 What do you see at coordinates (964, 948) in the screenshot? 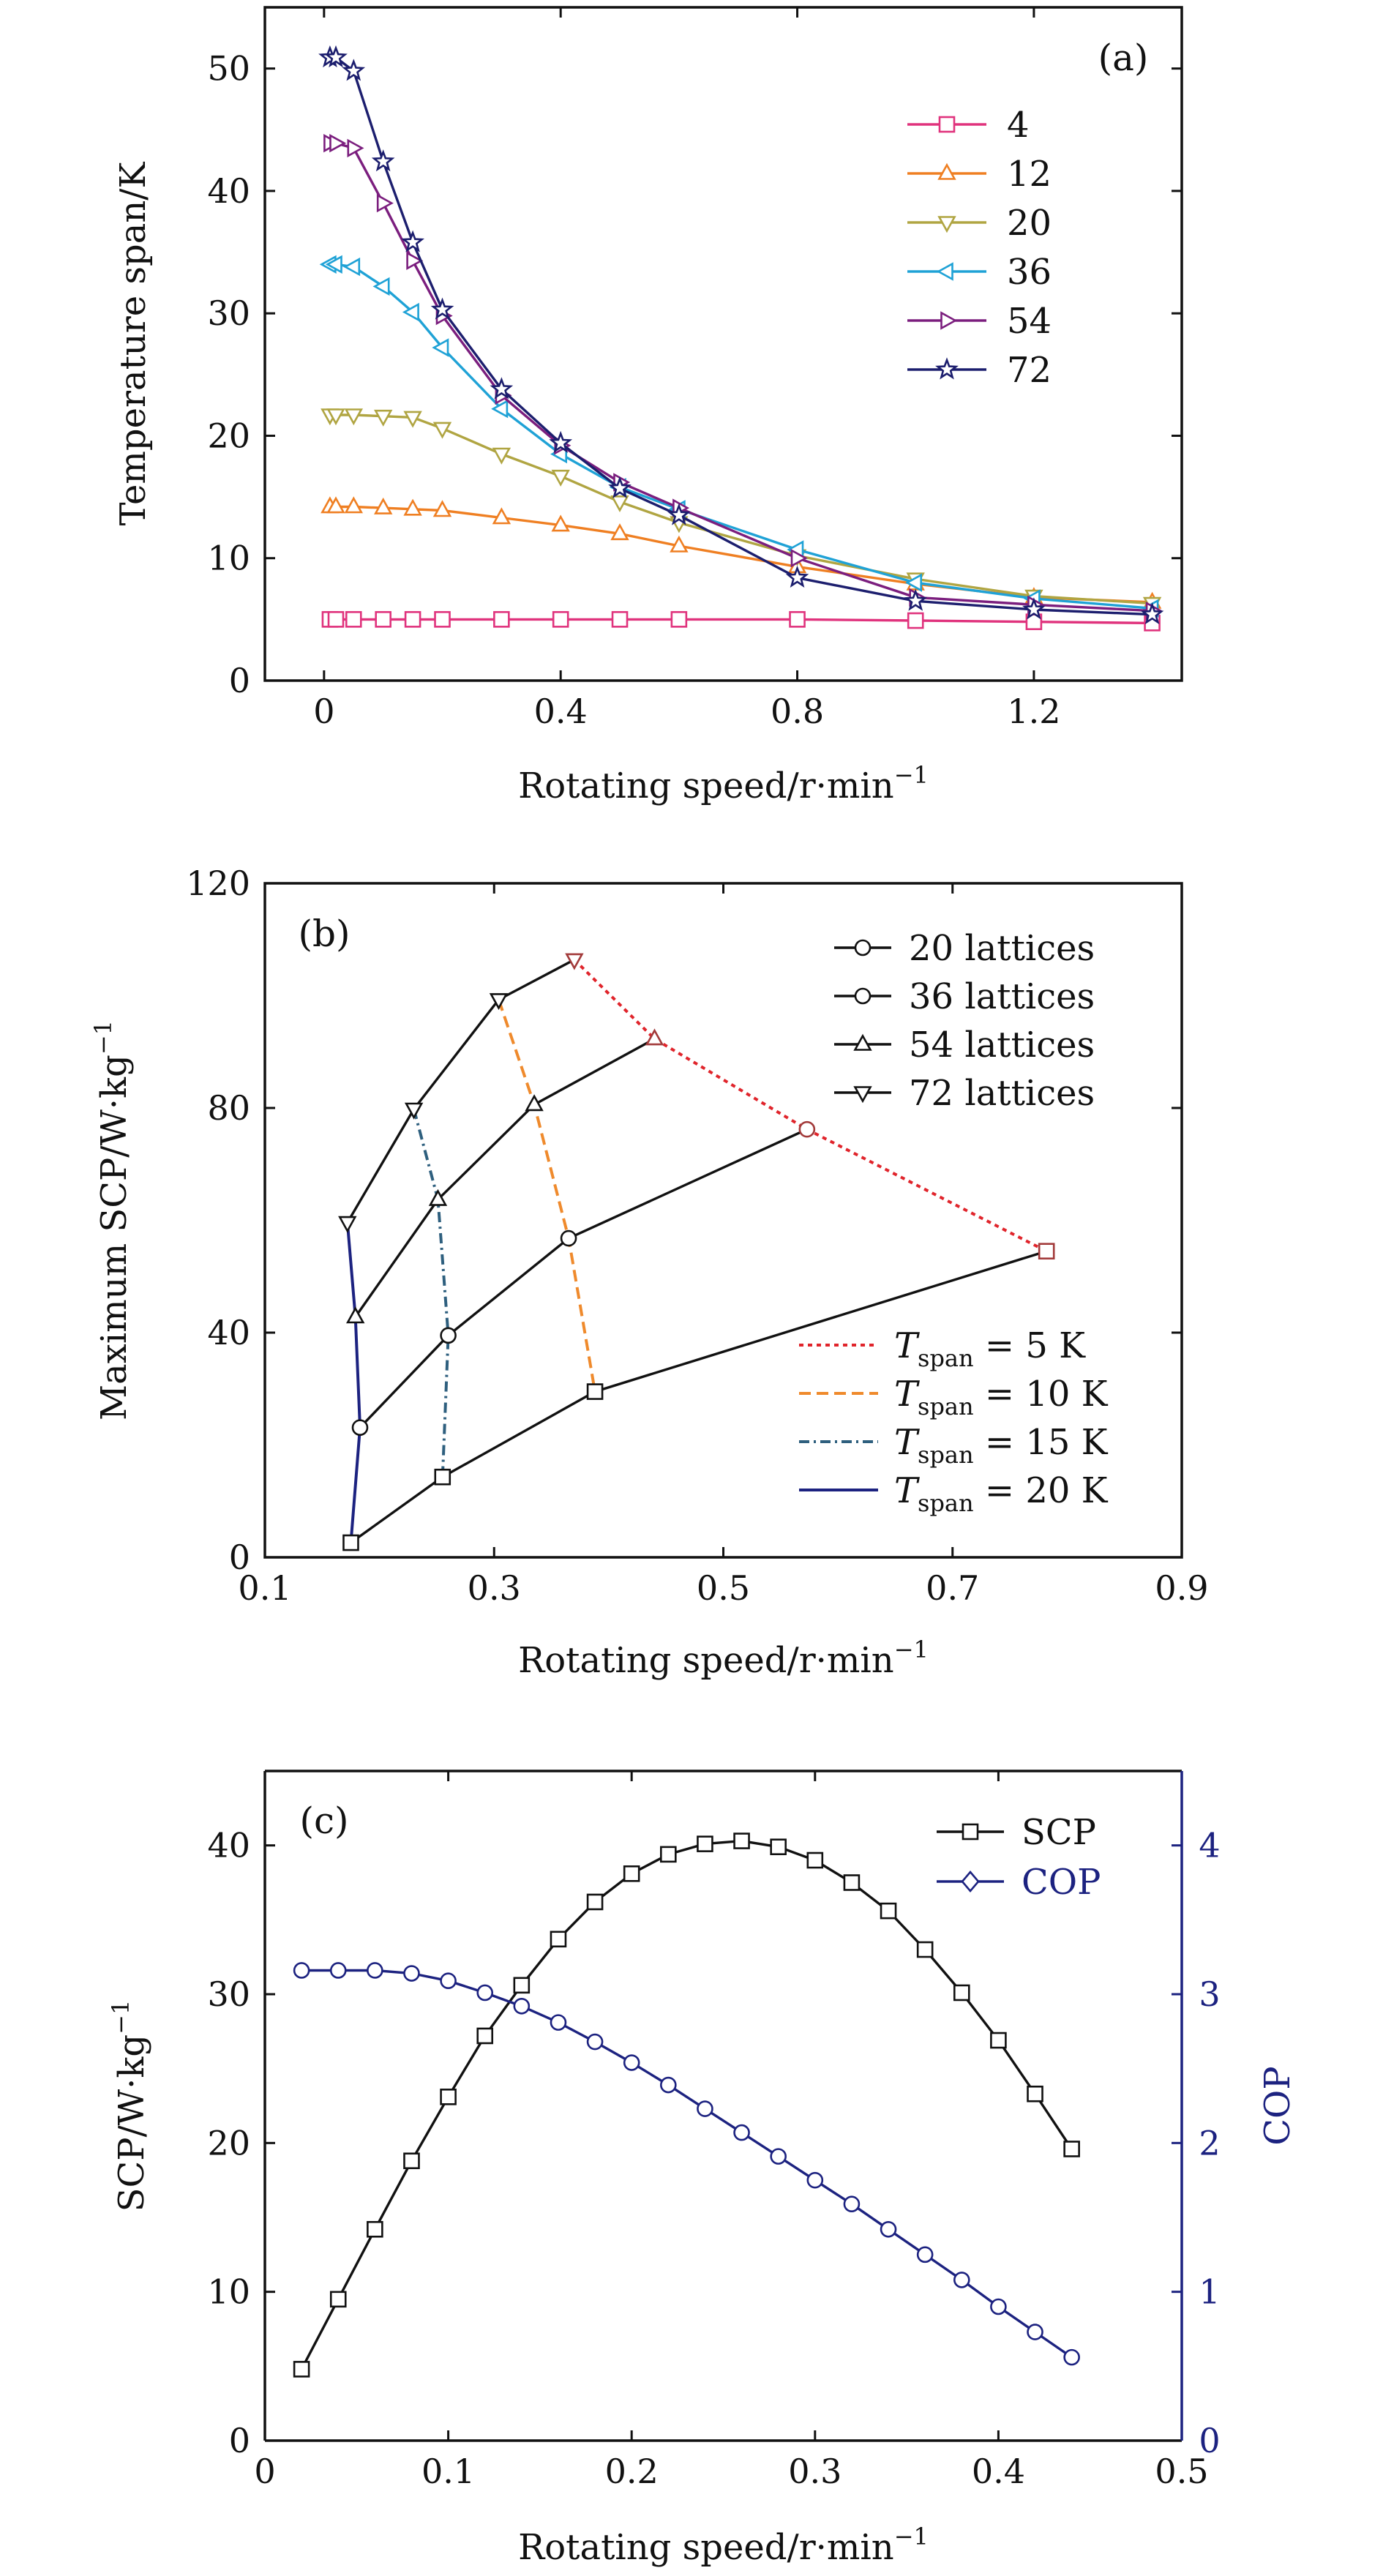
I see `legend-item: 20 lattices` at bounding box center [964, 948].